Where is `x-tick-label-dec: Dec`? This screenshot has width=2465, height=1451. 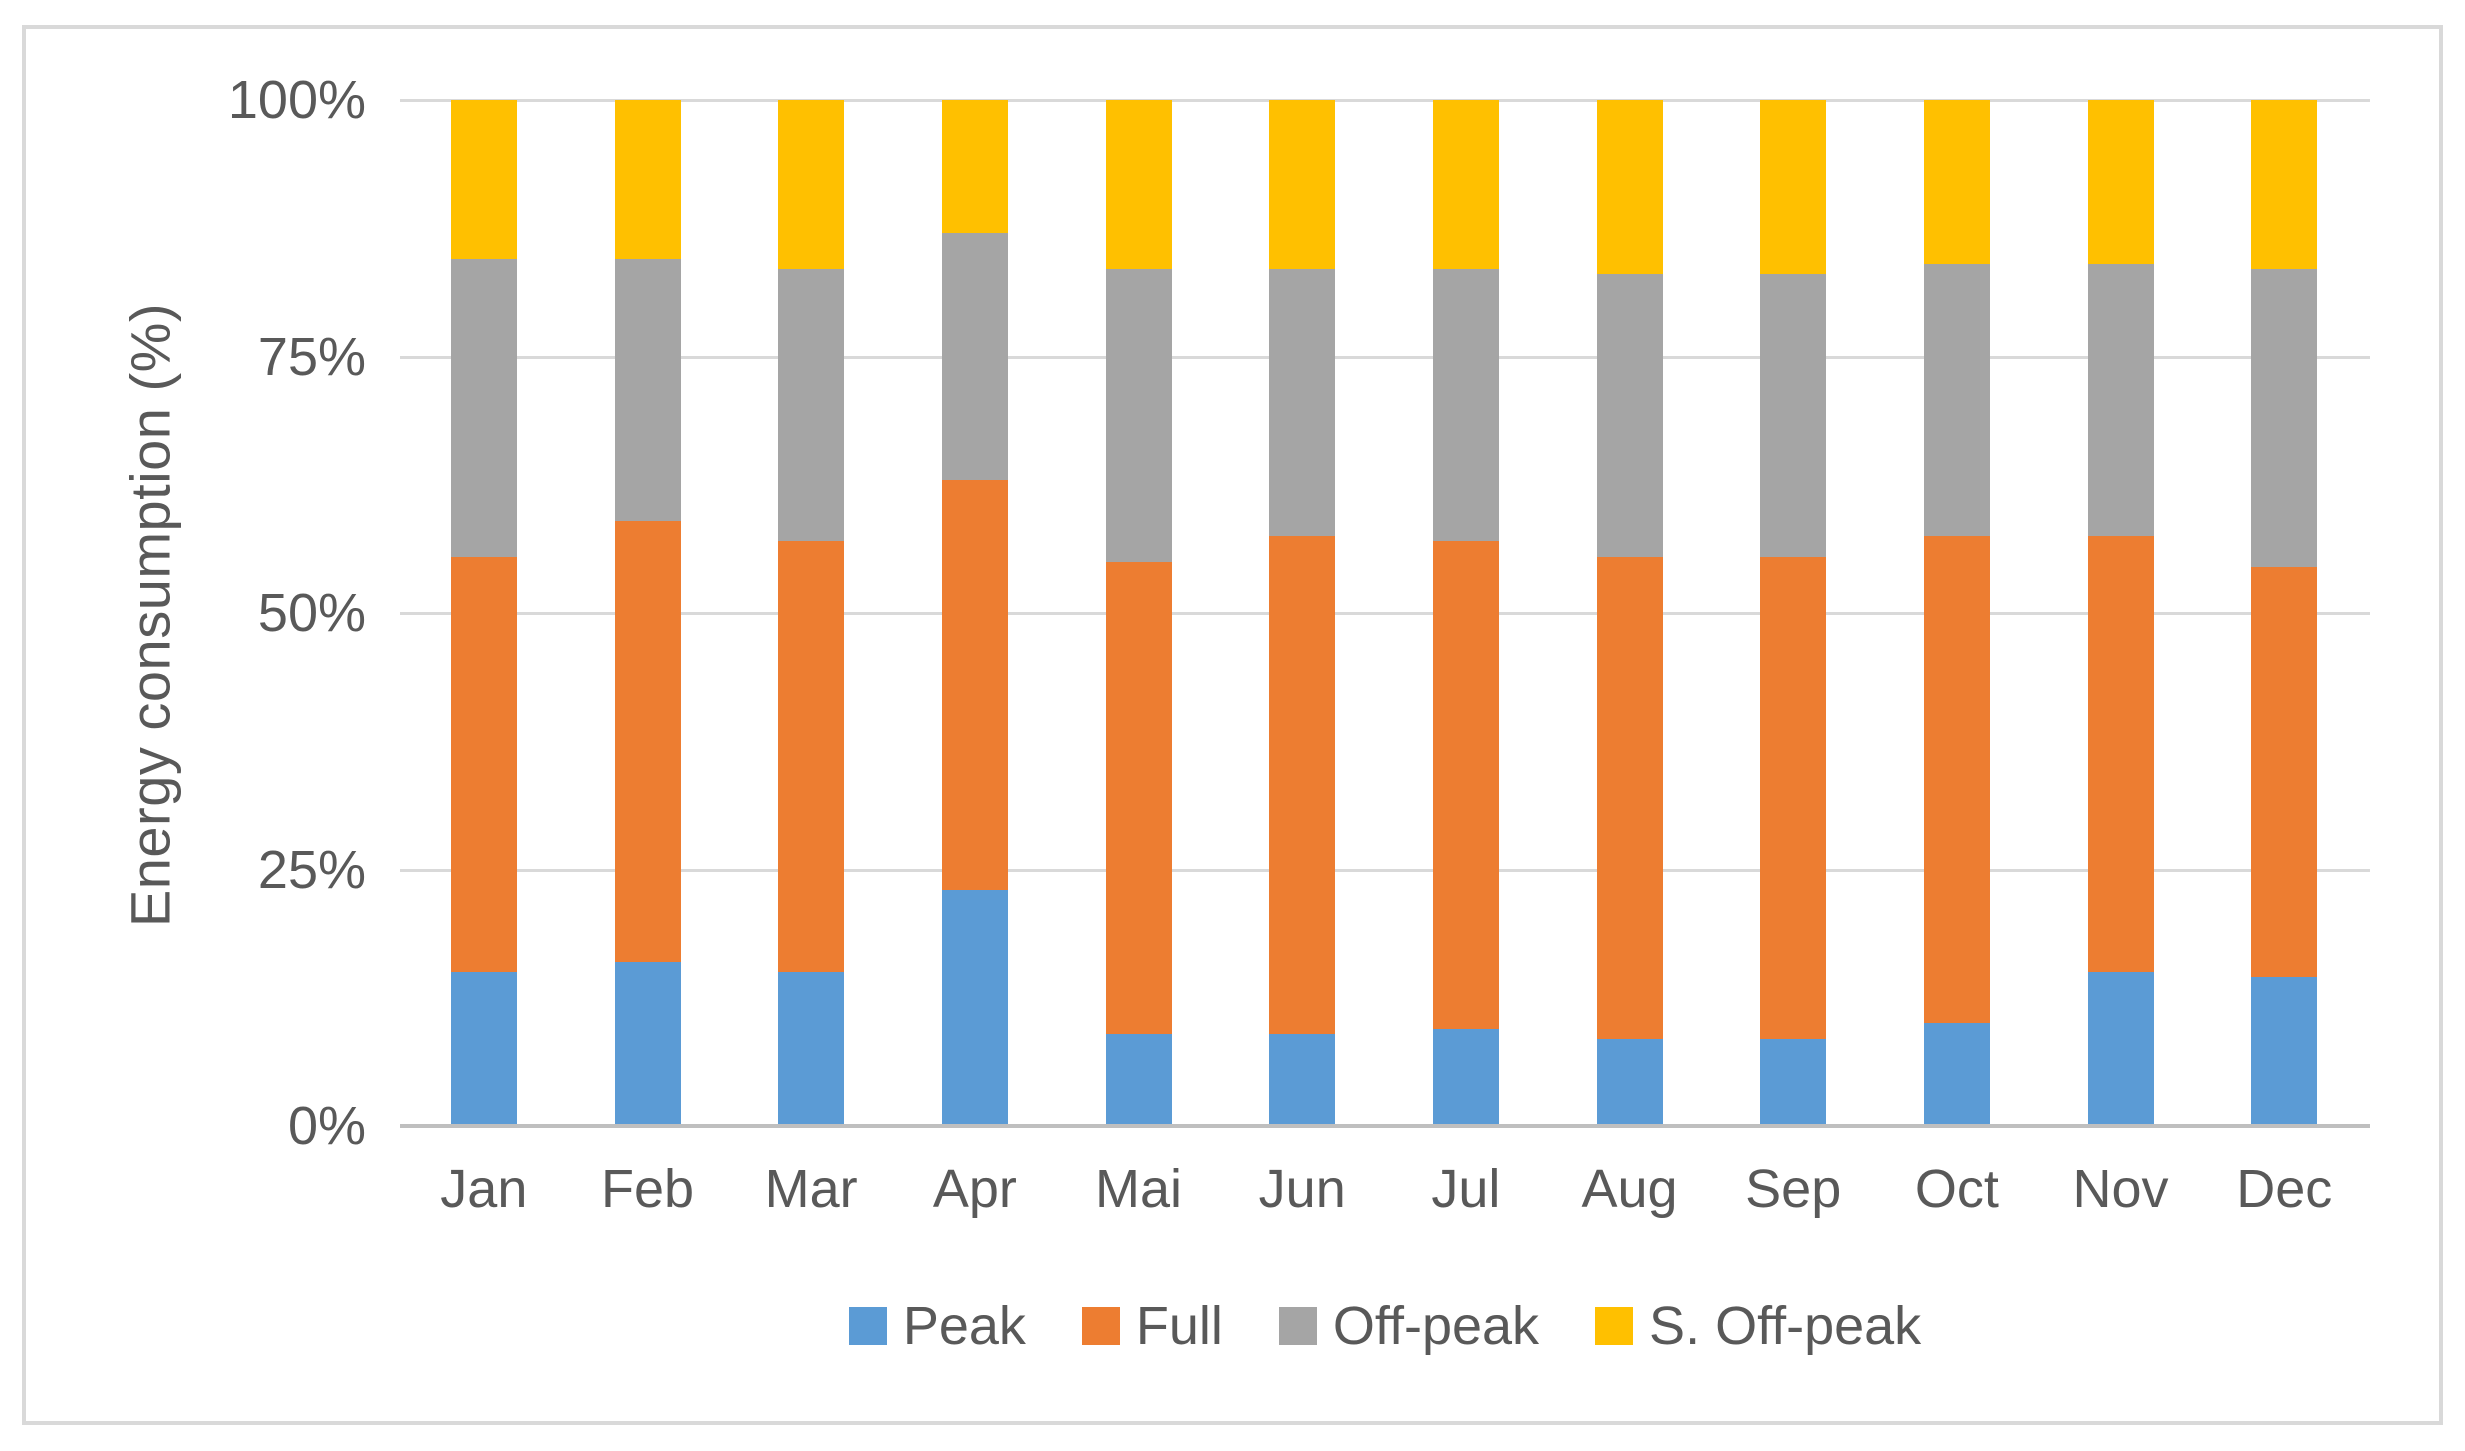
x-tick-label-dec: Dec is located at coordinates (2284, 1189).